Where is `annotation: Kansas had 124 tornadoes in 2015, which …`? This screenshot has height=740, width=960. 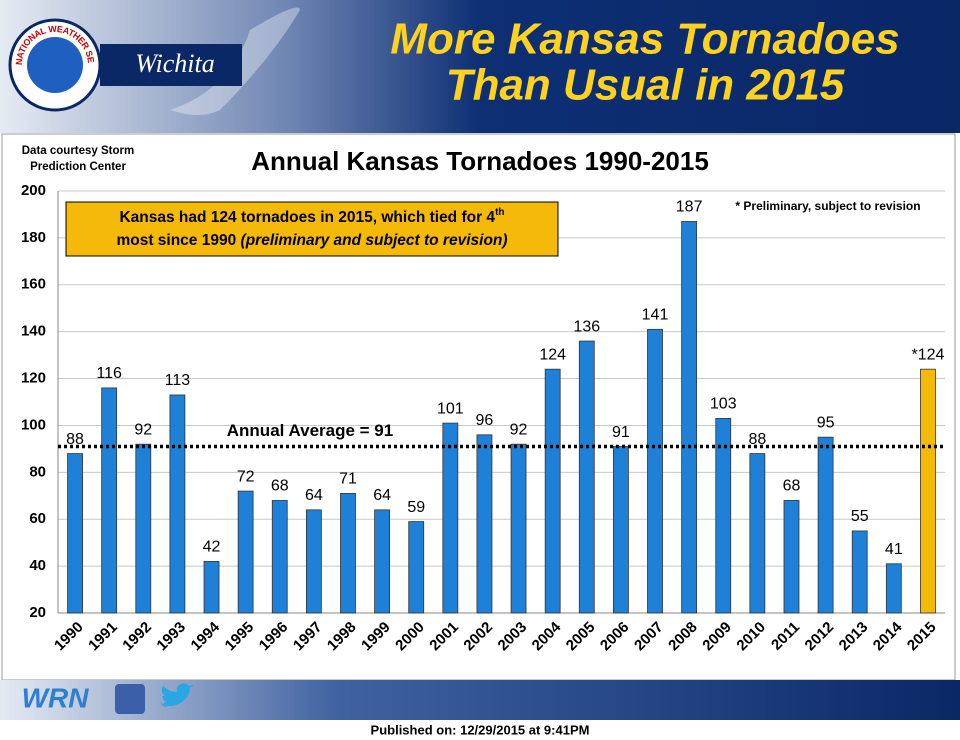
annotation: Kansas had 124 tornadoes in 2015, which … is located at coordinates (311, 216).